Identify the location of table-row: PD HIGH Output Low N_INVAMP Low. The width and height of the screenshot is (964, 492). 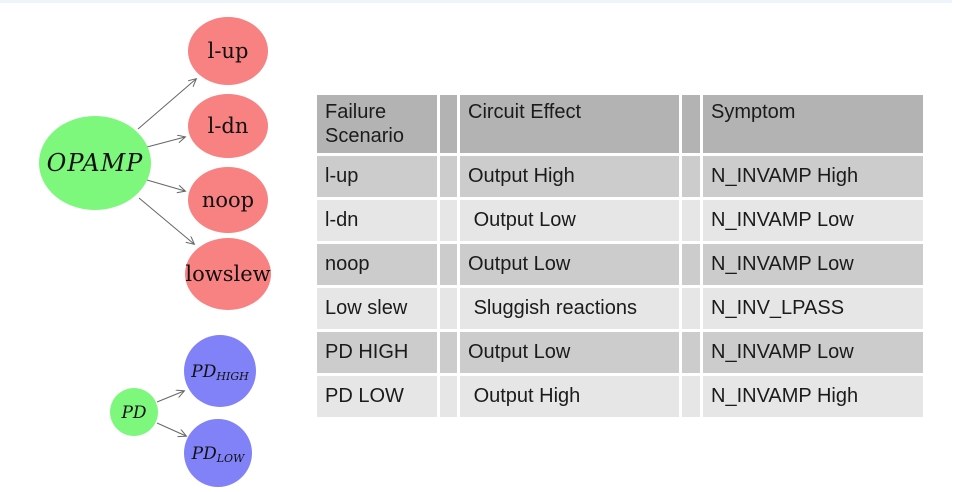
(620, 352).